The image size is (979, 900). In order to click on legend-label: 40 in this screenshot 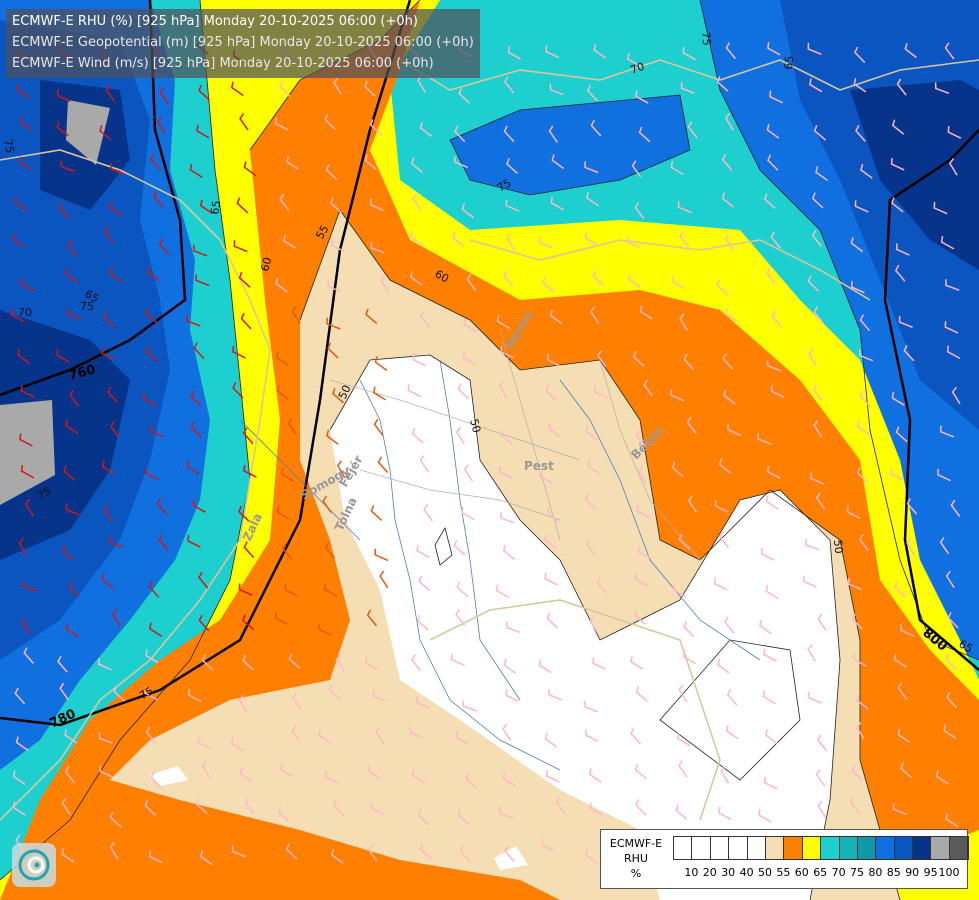, I will do `click(746, 872)`.